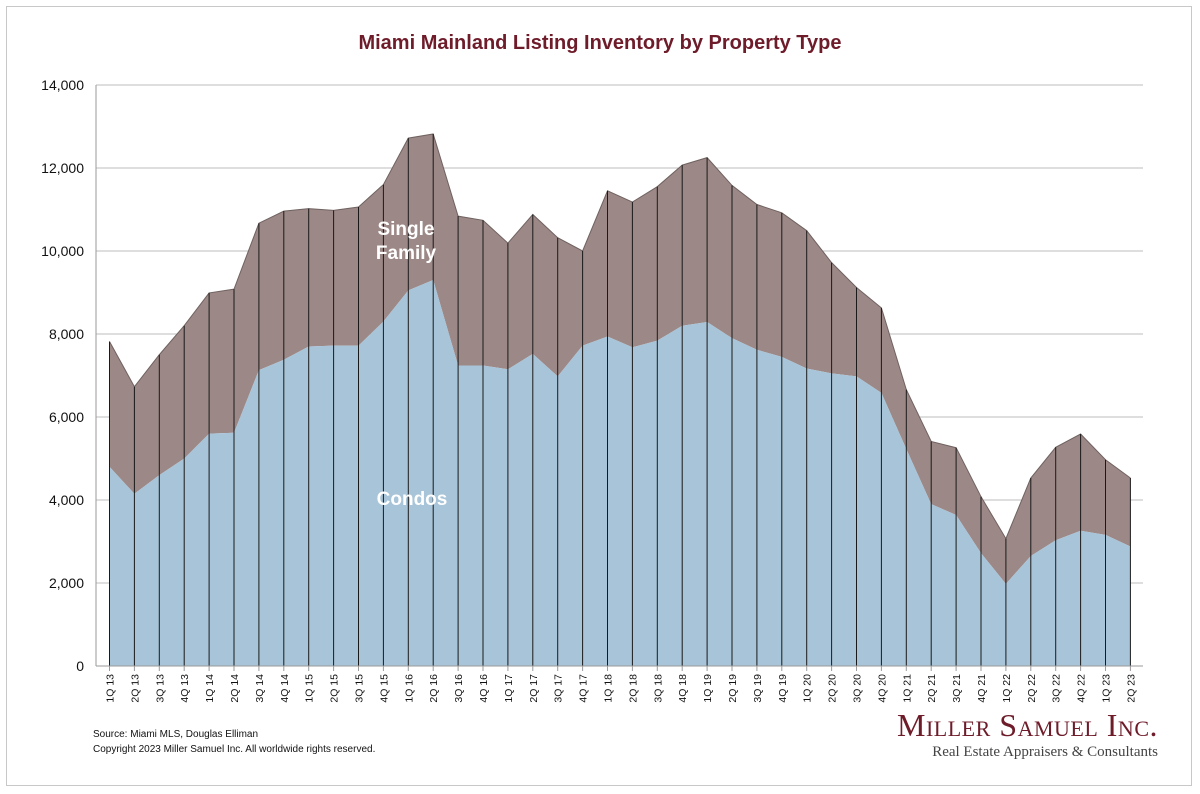 This screenshot has width=1200, height=794. What do you see at coordinates (409, 688) in the screenshot?
I see `x-tick-label: 1Q 16` at bounding box center [409, 688].